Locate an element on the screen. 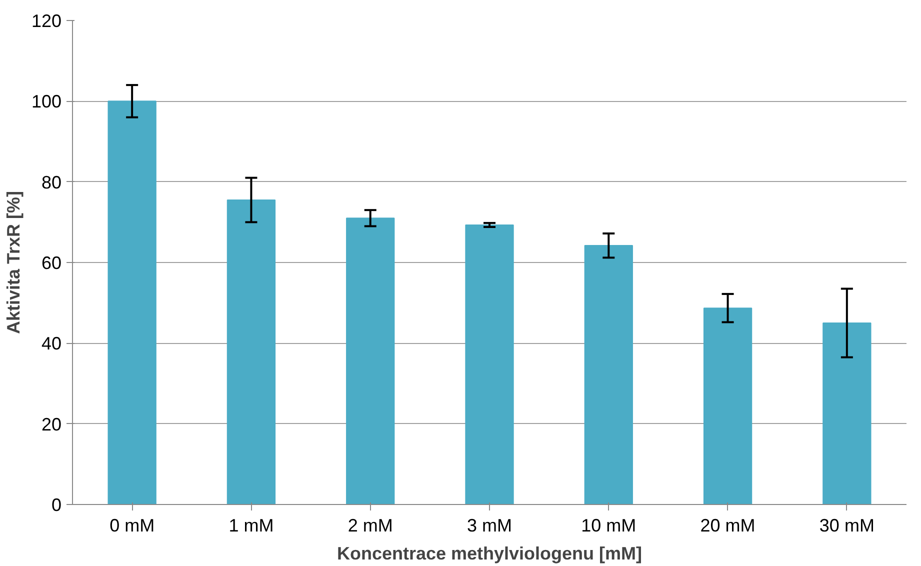  y-tick-label: 120 is located at coordinates (46, 21).